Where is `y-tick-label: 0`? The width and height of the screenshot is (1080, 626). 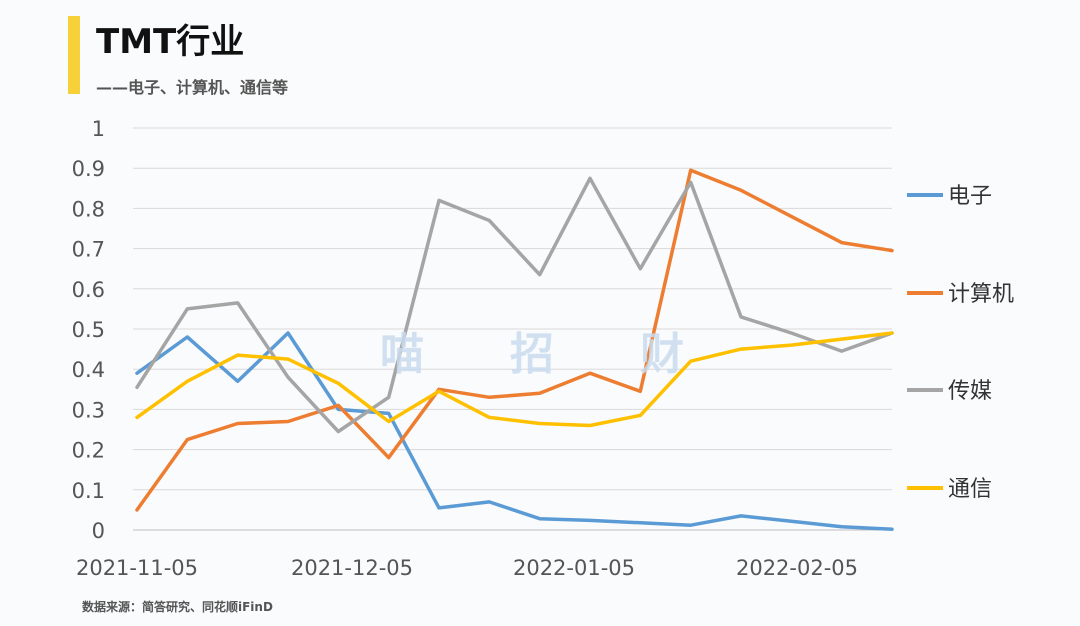
y-tick-label: 0 is located at coordinates (98, 531).